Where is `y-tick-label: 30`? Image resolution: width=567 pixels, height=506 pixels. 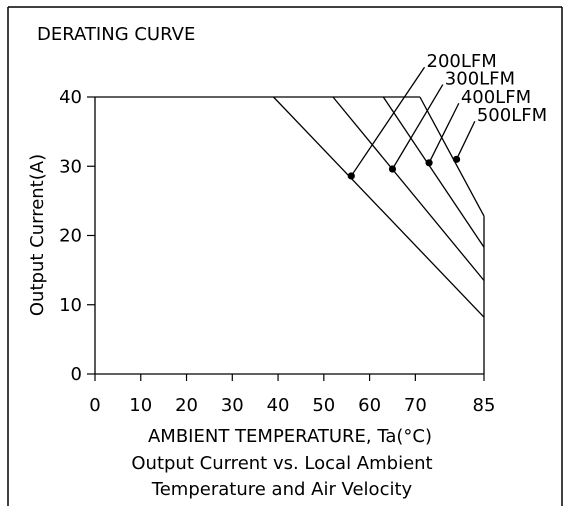 y-tick-label: 30 is located at coordinates (70, 166).